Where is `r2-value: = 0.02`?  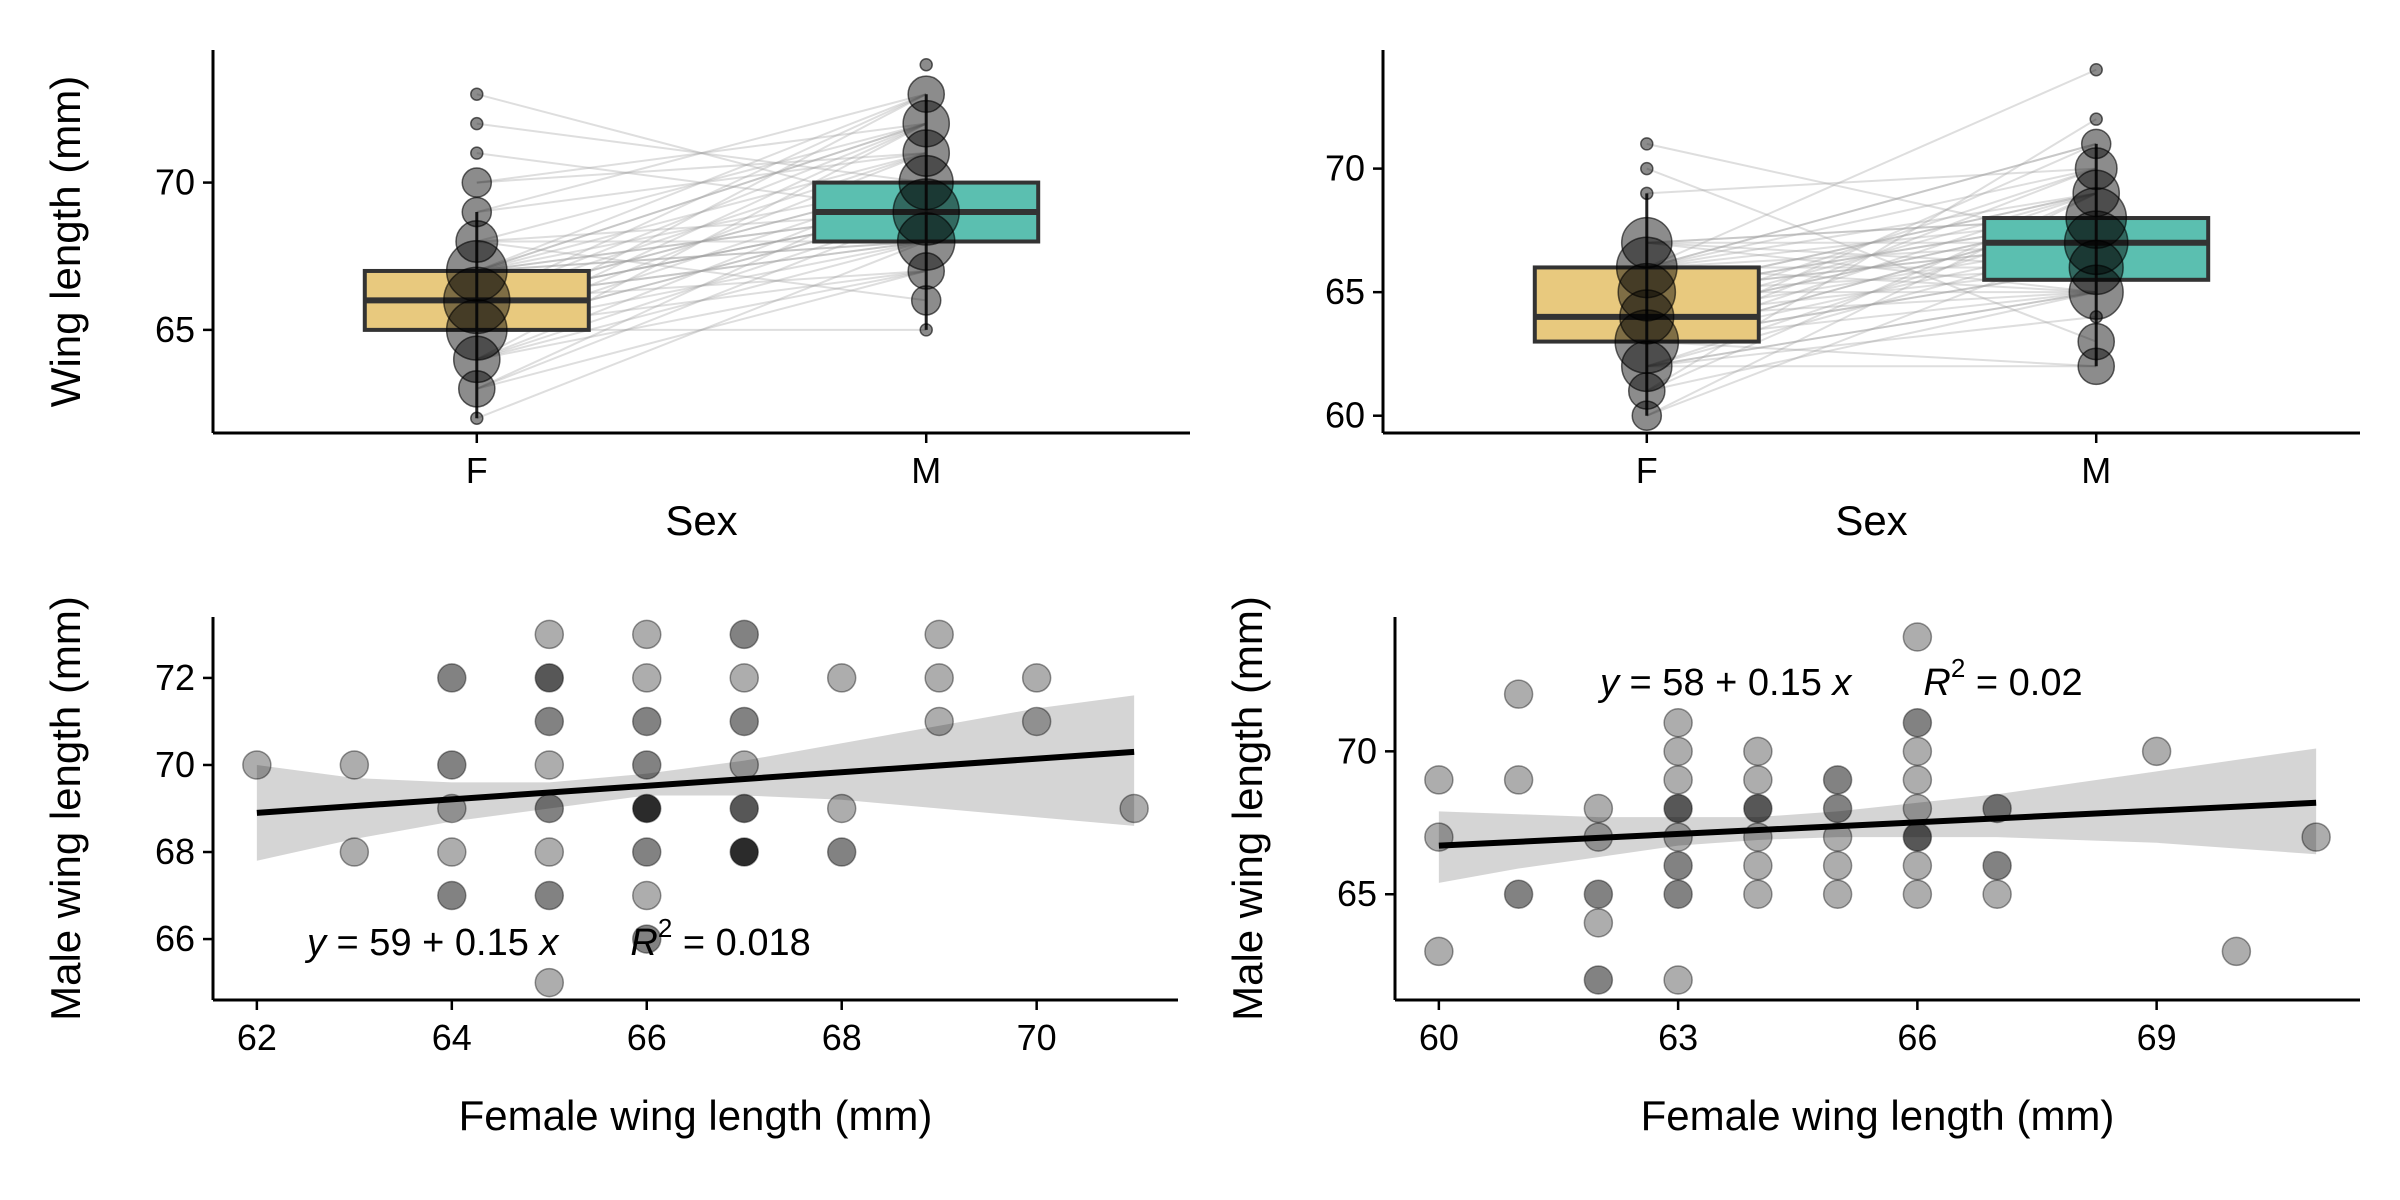 r2-value: = 0.02 is located at coordinates (2023, 683).